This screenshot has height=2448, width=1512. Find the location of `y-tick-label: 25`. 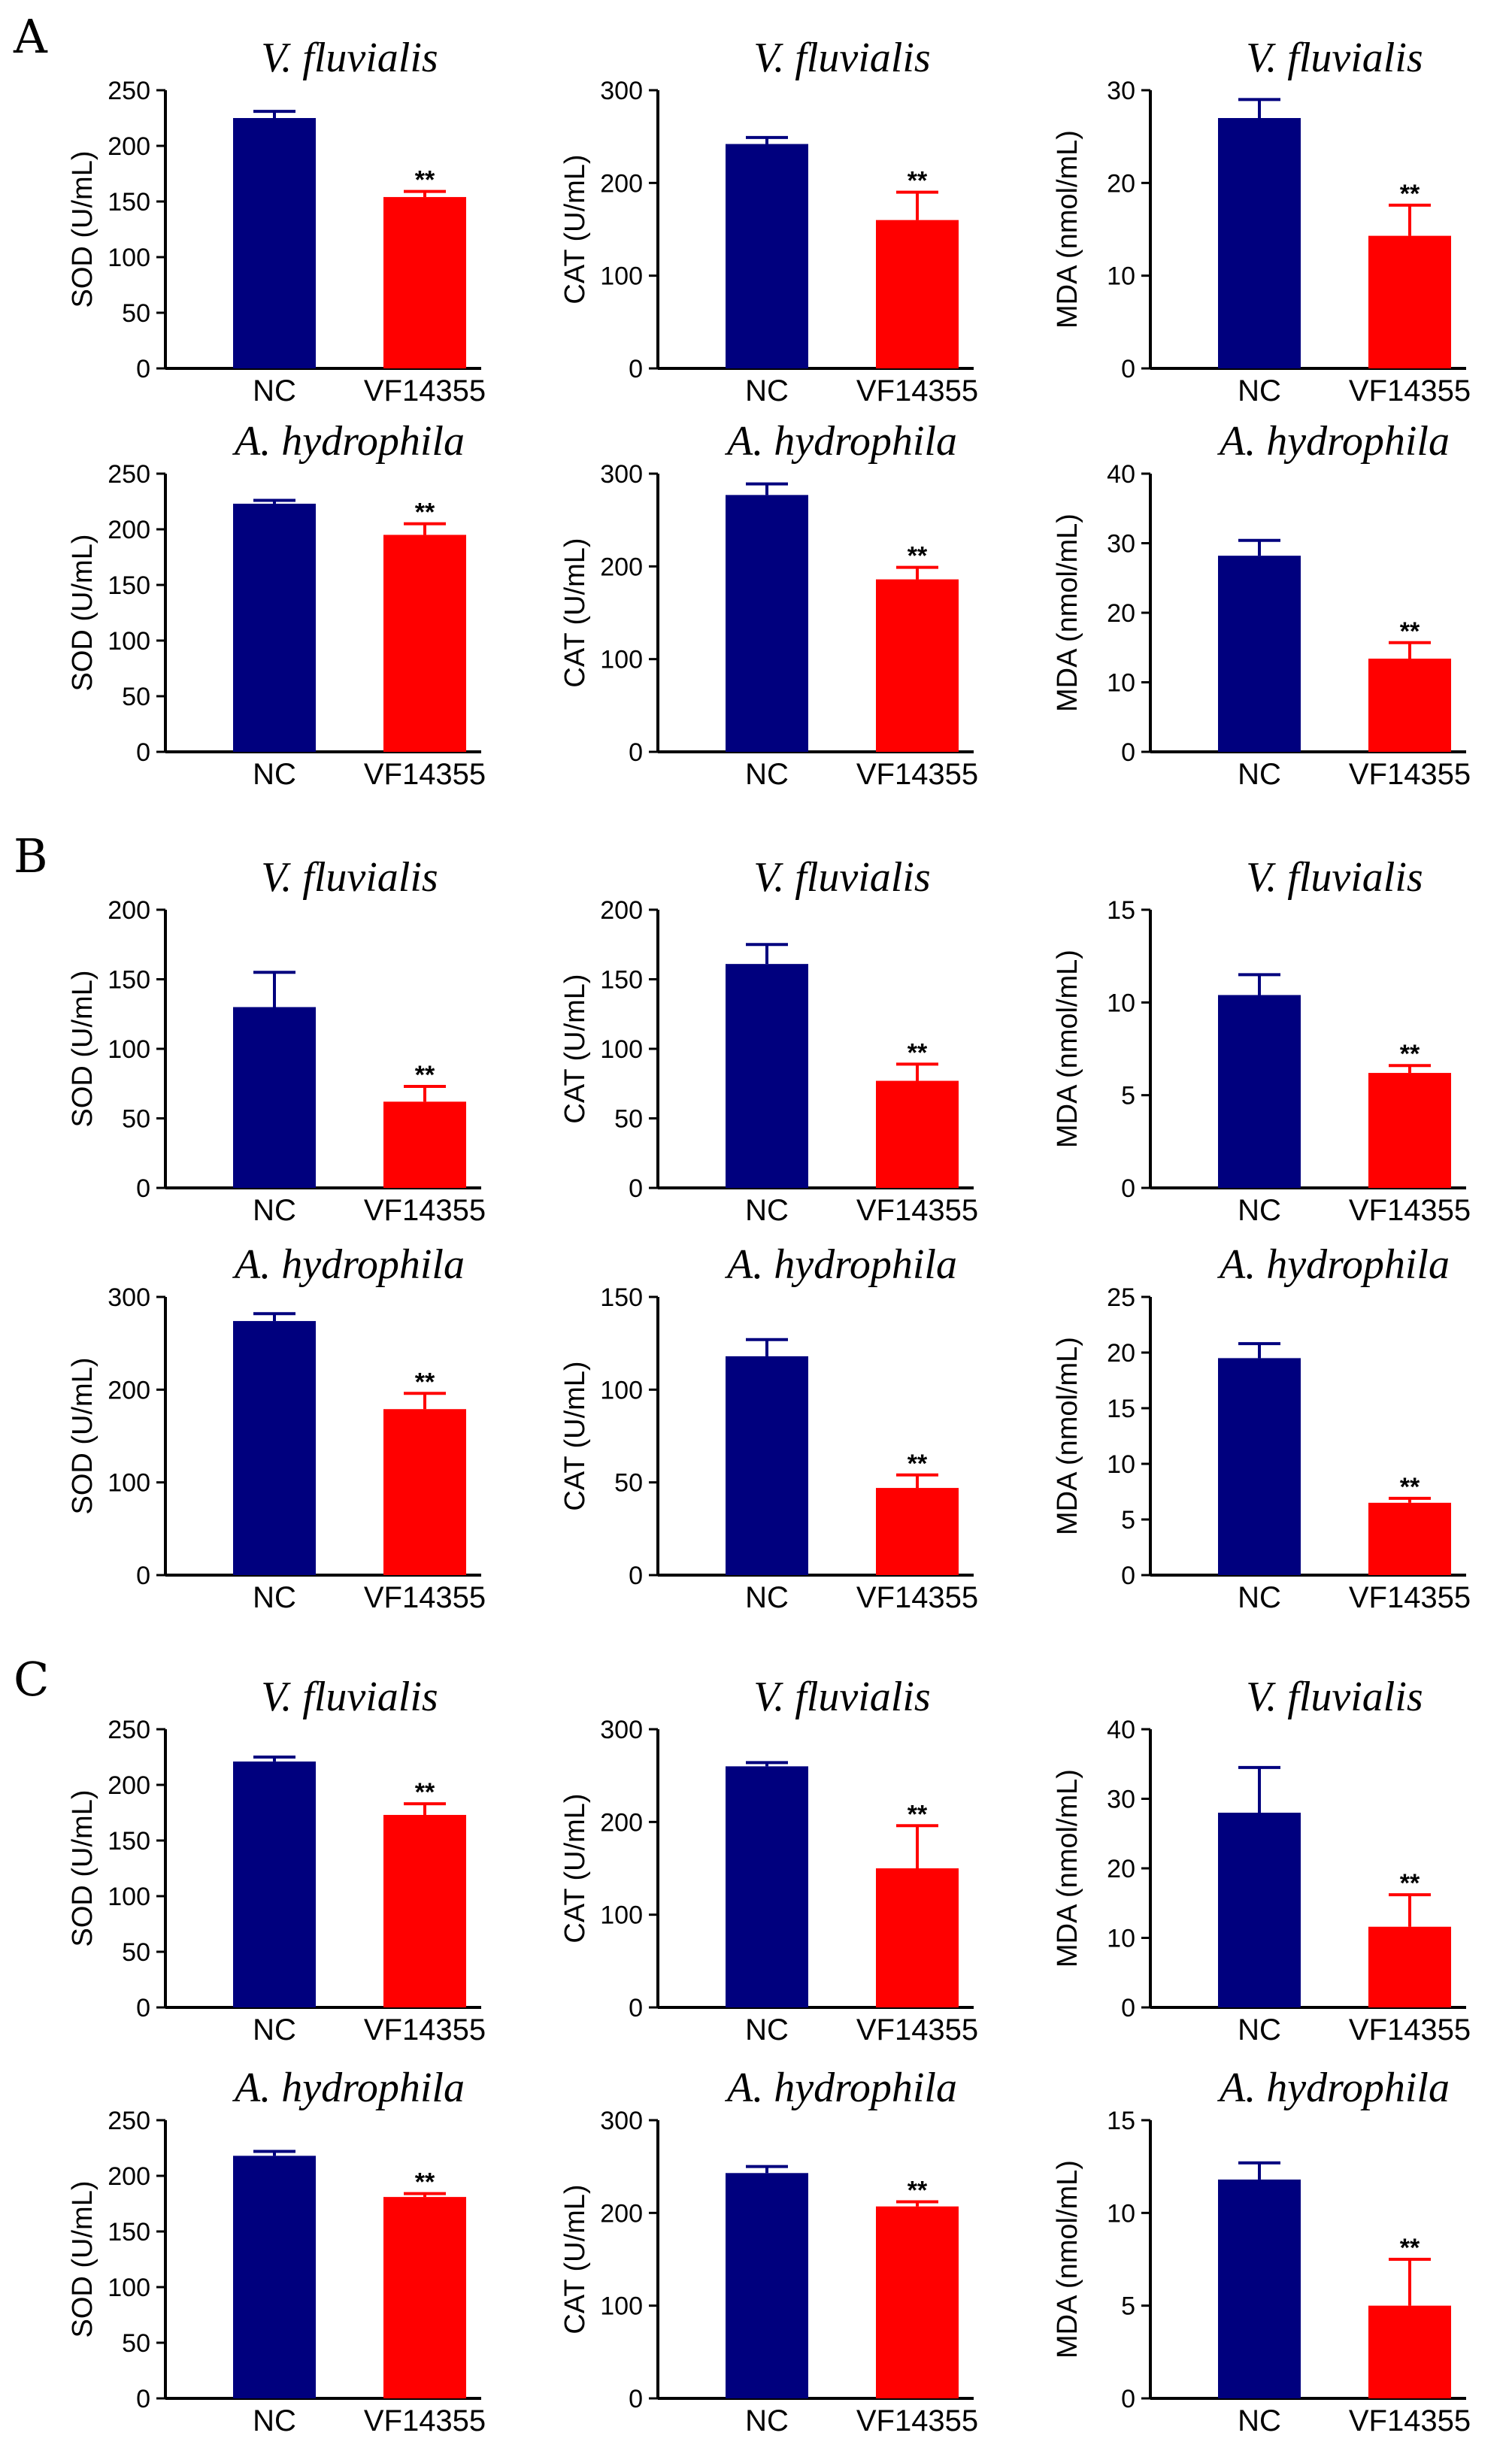

y-tick-label: 25 is located at coordinates (1121, 1297).